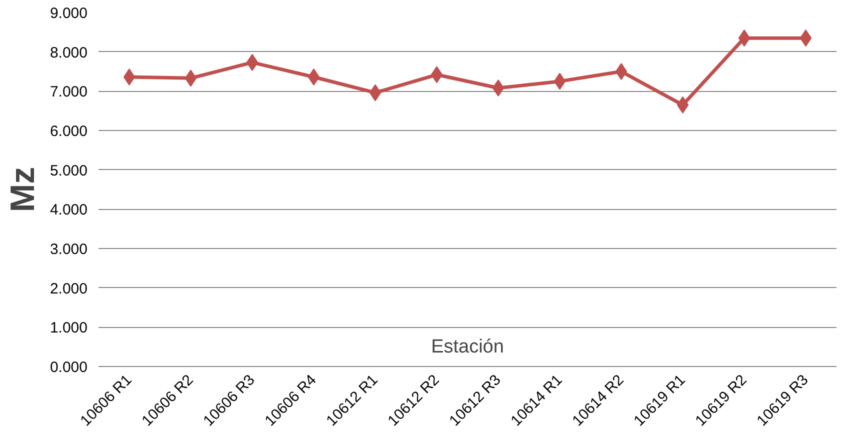 The height and width of the screenshot is (438, 846). What do you see at coordinates (69, 53) in the screenshot?
I see `y-tick-label: 8.000` at bounding box center [69, 53].